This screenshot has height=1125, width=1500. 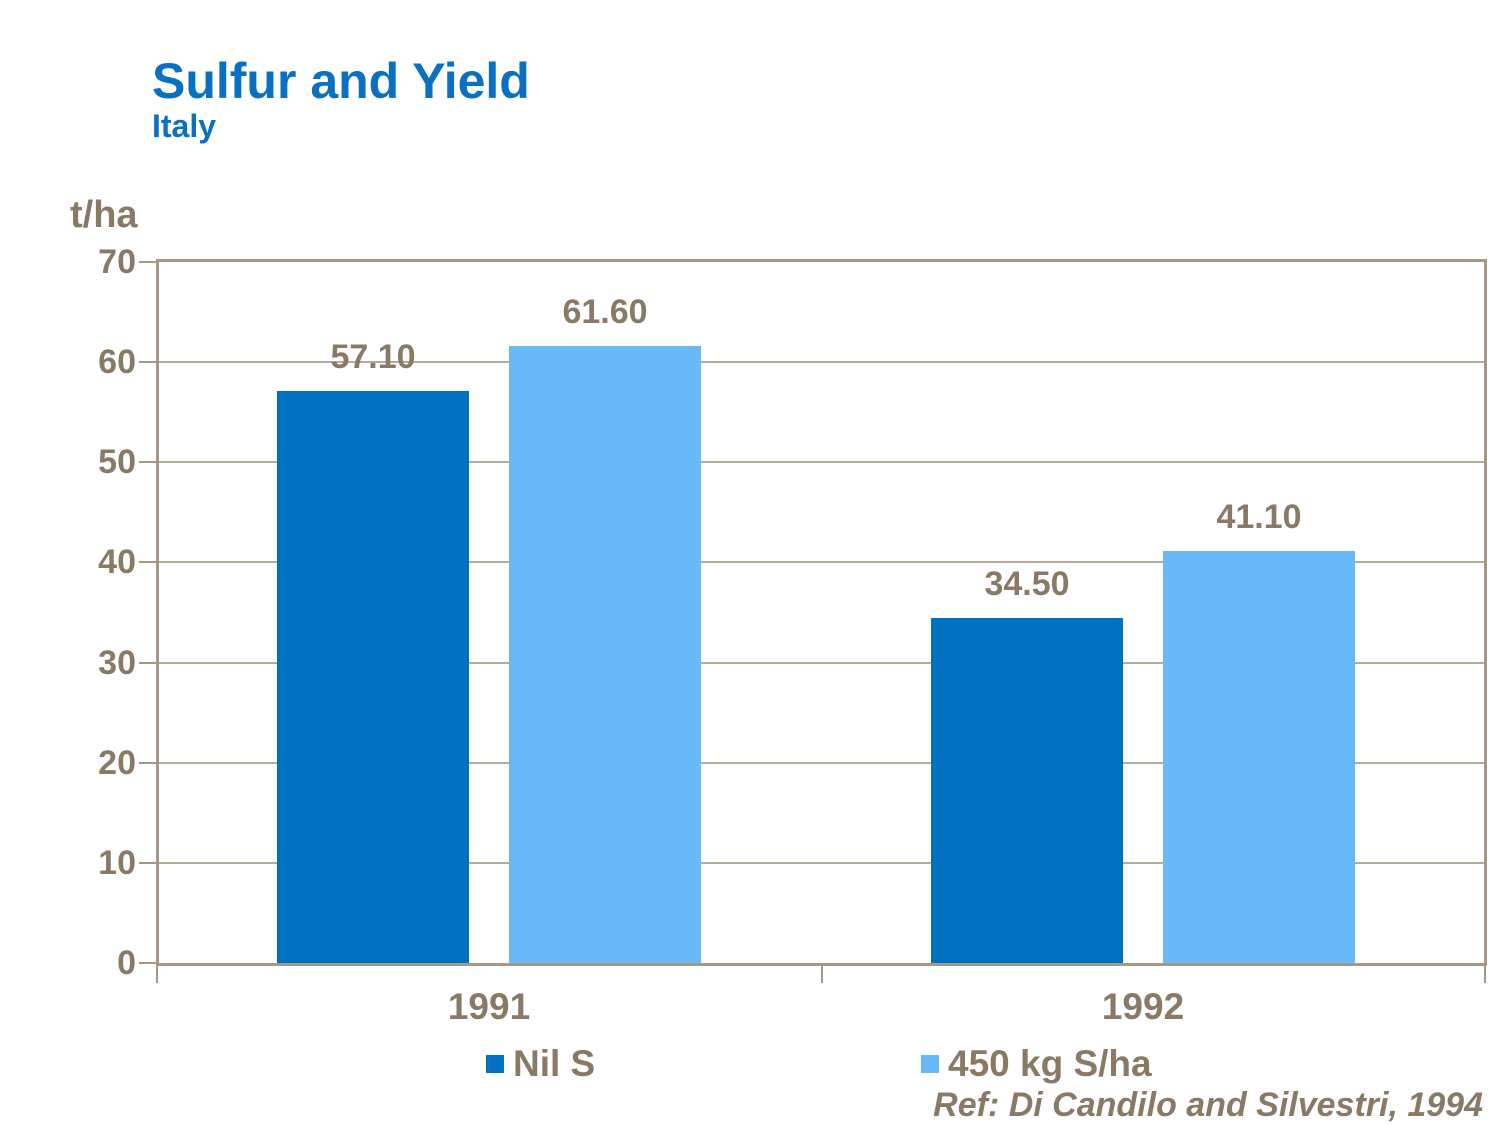 I want to click on y-axis-label: 70, so click(x=117, y=262).